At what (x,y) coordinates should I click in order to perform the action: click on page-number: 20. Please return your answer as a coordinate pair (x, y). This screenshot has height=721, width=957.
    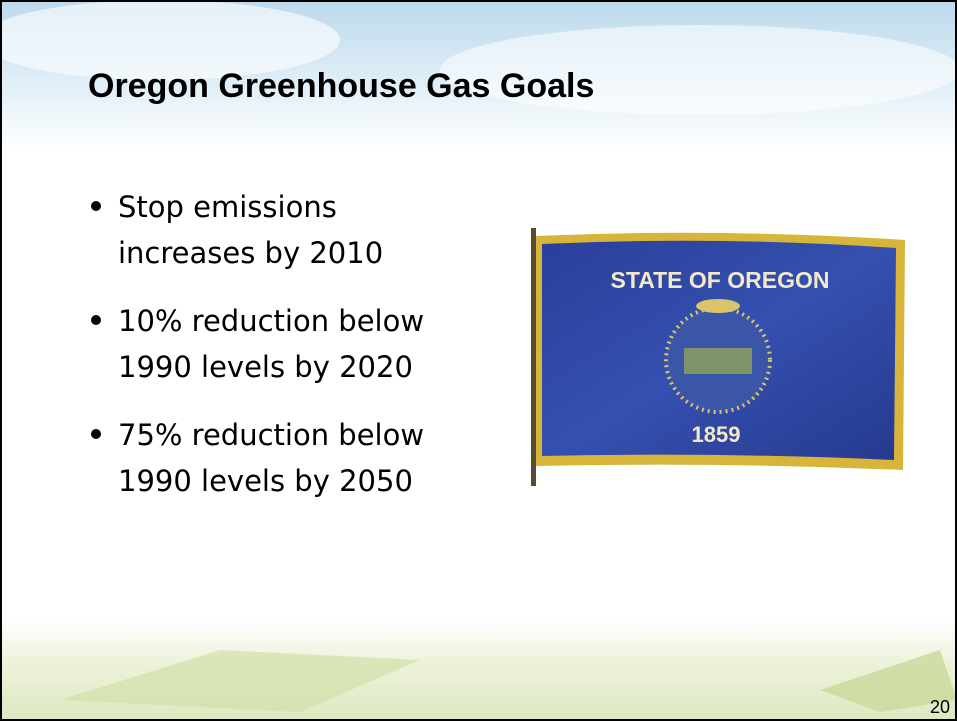
    Looking at the image, I should click on (940, 707).